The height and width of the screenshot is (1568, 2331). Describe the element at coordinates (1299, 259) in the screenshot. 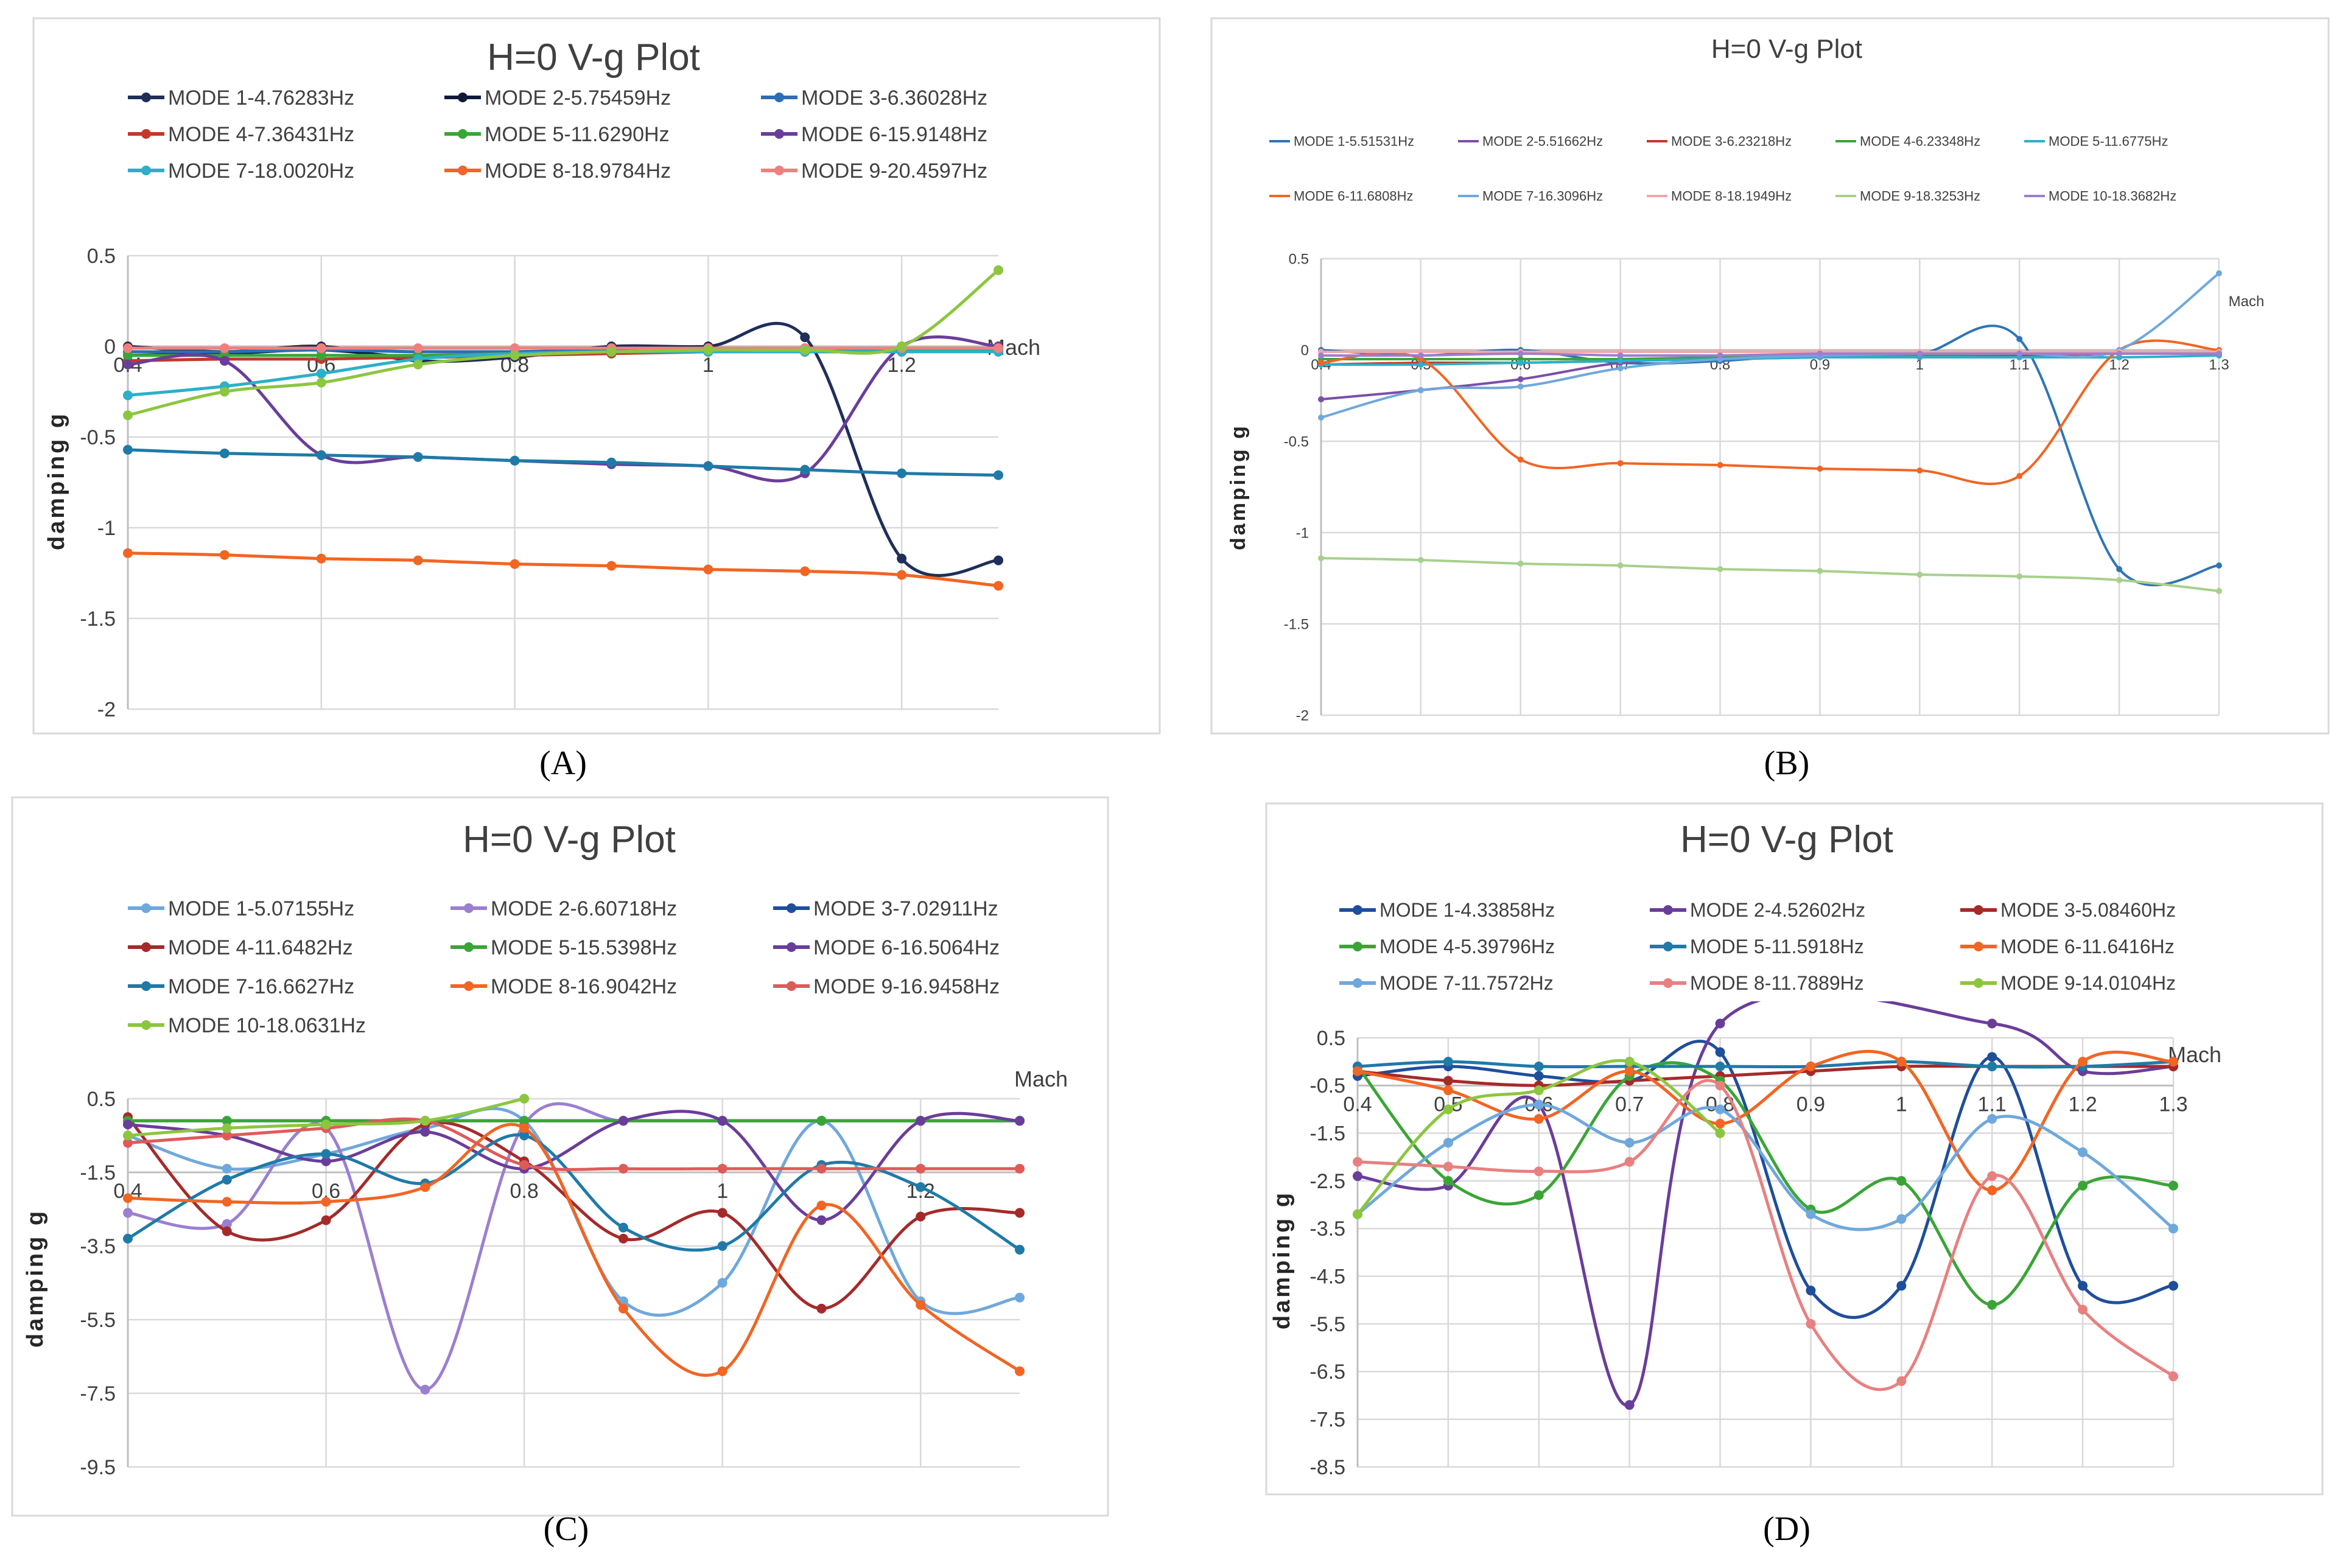

I see `y-tick-label: 0.5` at that location.